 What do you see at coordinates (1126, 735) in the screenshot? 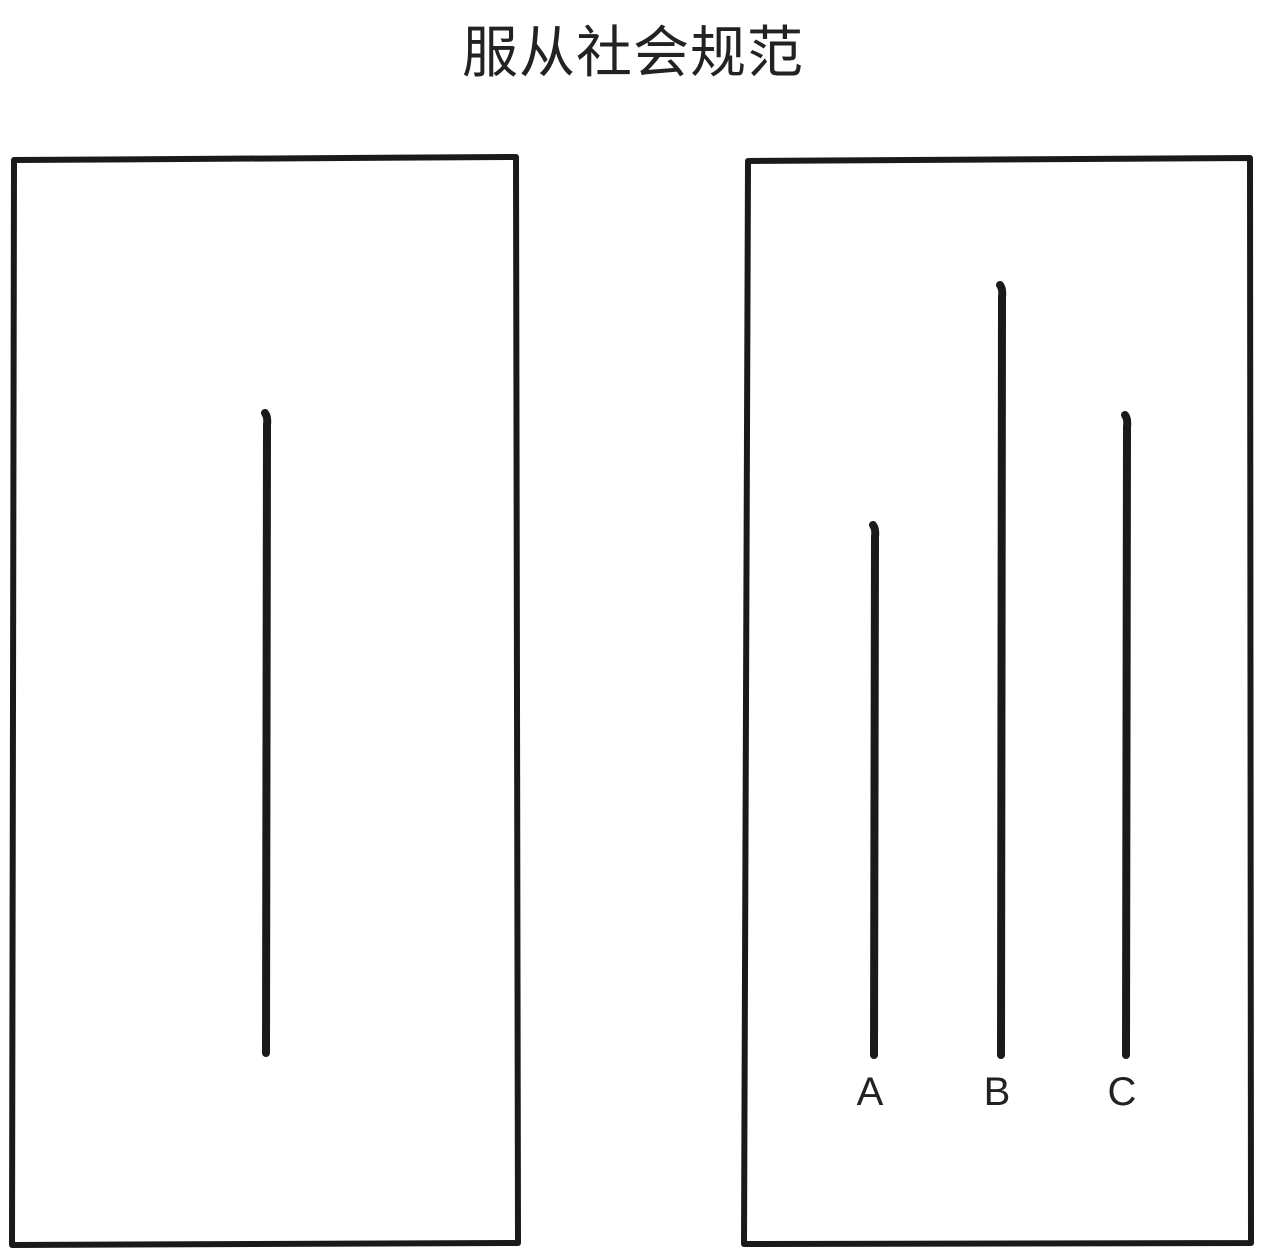
I see `comparison-line-c` at bounding box center [1126, 735].